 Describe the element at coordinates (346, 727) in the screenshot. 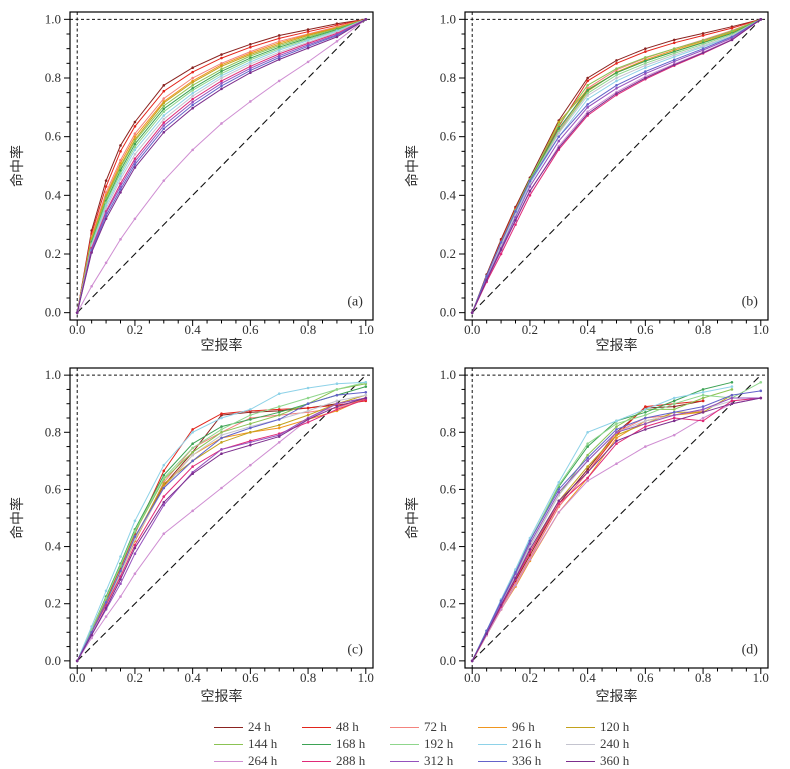

I see `legend-item: 48 h` at that location.